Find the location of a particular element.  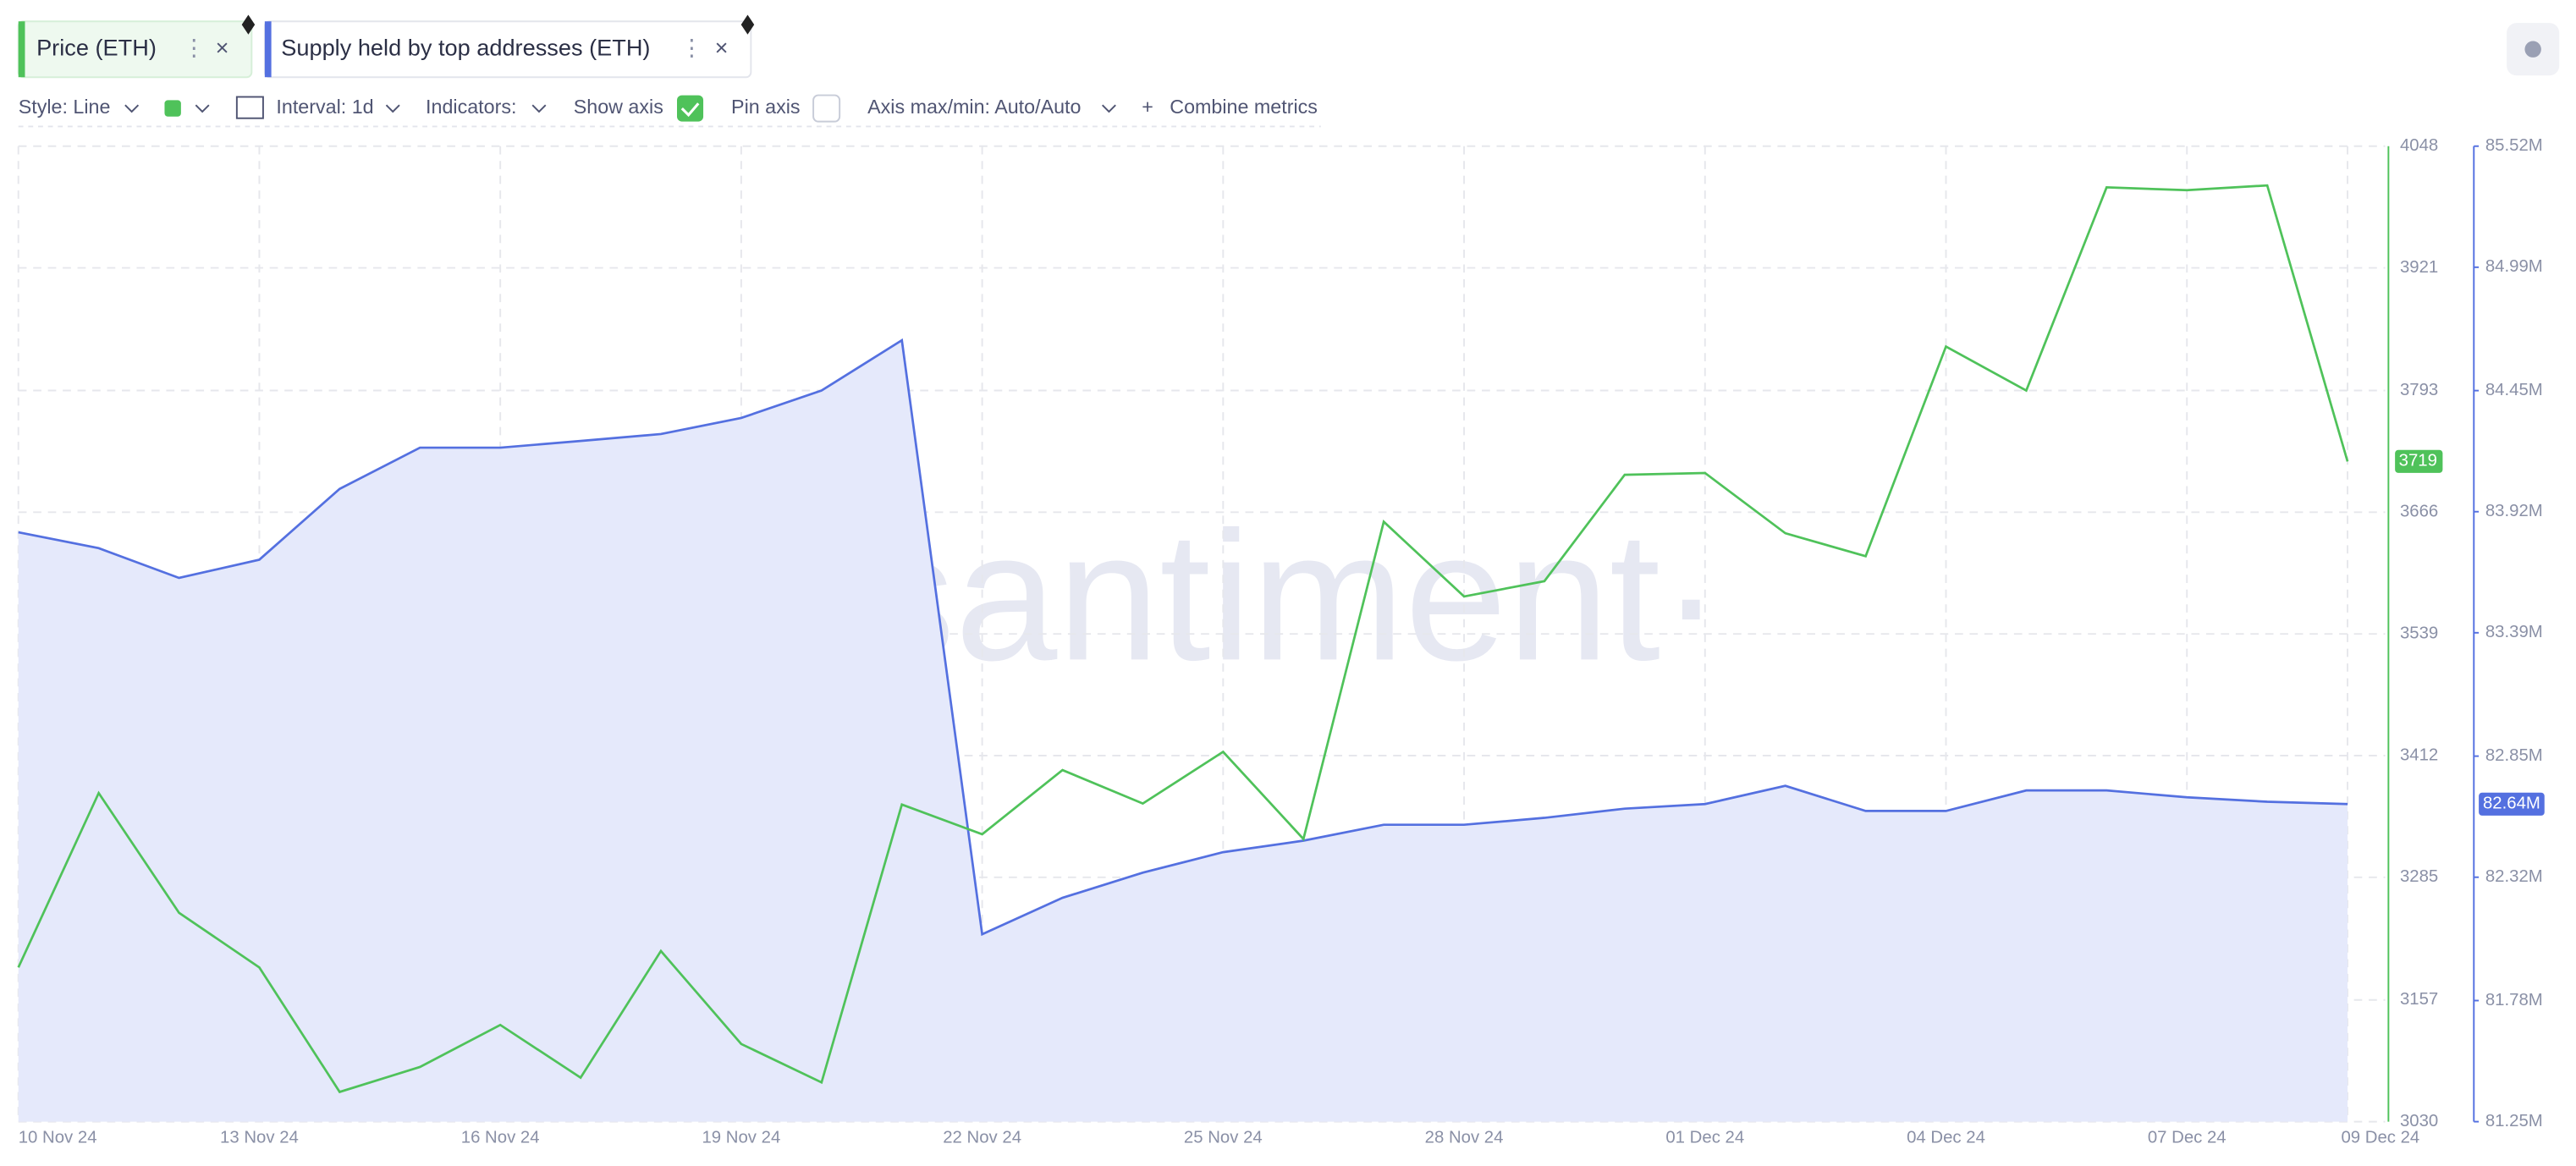

y-tick-label: 4048 is located at coordinates (2419, 145).